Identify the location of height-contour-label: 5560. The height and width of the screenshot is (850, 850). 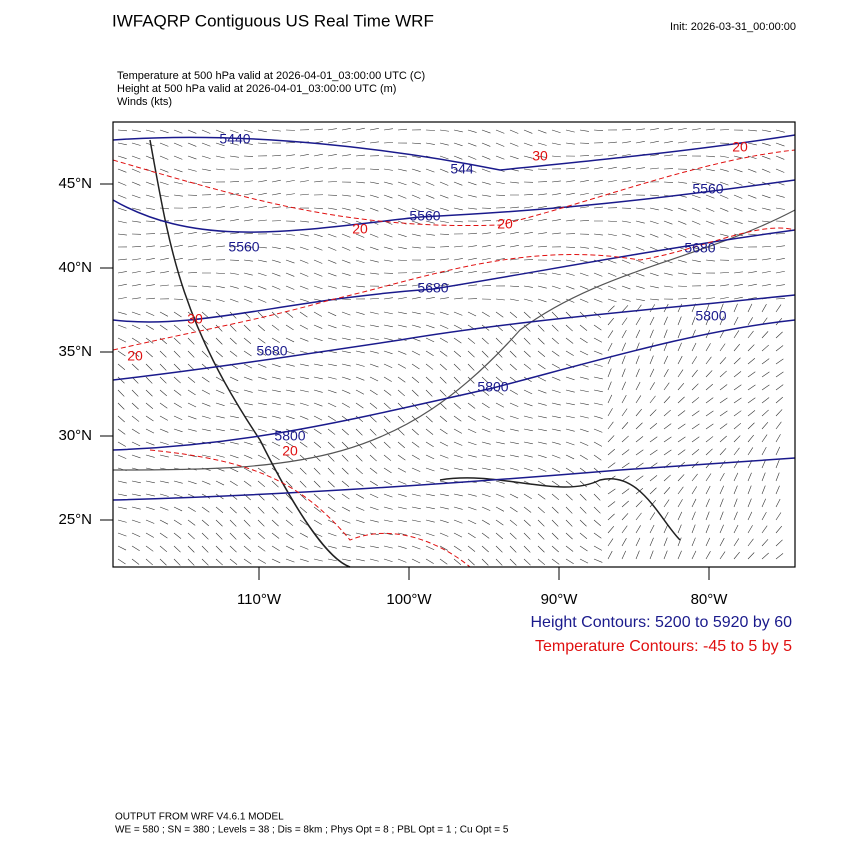
(243, 247).